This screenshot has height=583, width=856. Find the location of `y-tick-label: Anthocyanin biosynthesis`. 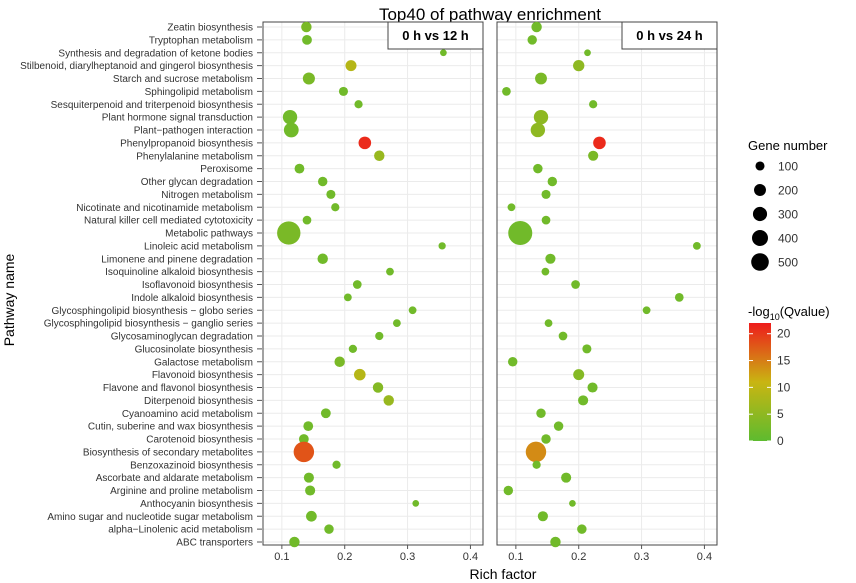

y-tick-label: Anthocyanin biosynthesis is located at coordinates (196, 504).